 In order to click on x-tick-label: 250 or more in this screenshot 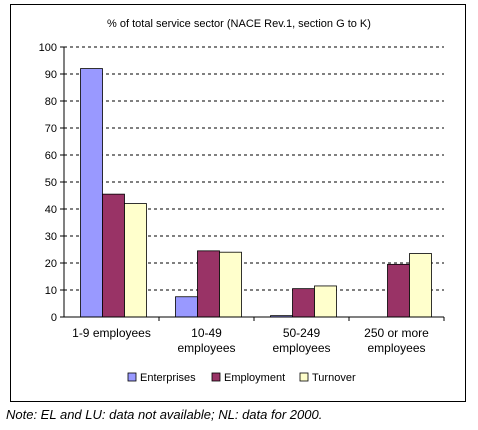, I will do `click(396, 333)`.